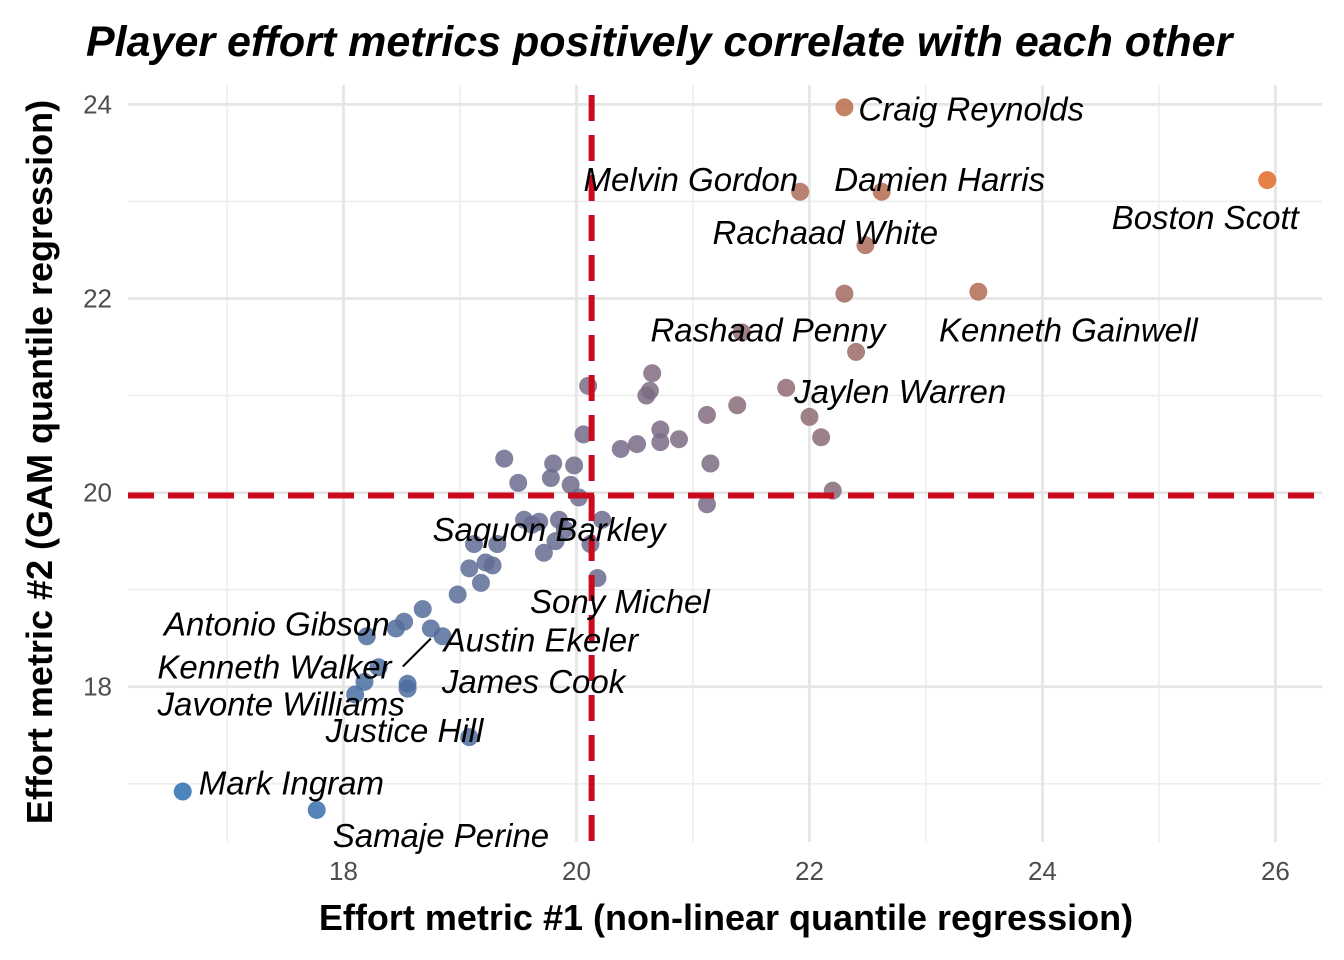 Image resolution: width=1344 pixels, height=960 pixels. Describe the element at coordinates (276, 623) in the screenshot. I see `point-label: Antonio Gibson` at that location.